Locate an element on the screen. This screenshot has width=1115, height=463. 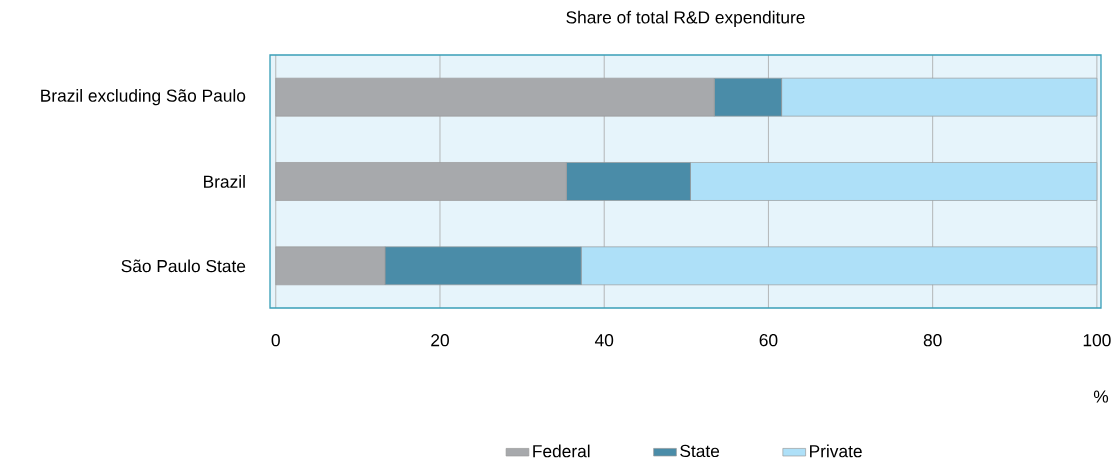
x-tick-label: 80 is located at coordinates (932, 340).